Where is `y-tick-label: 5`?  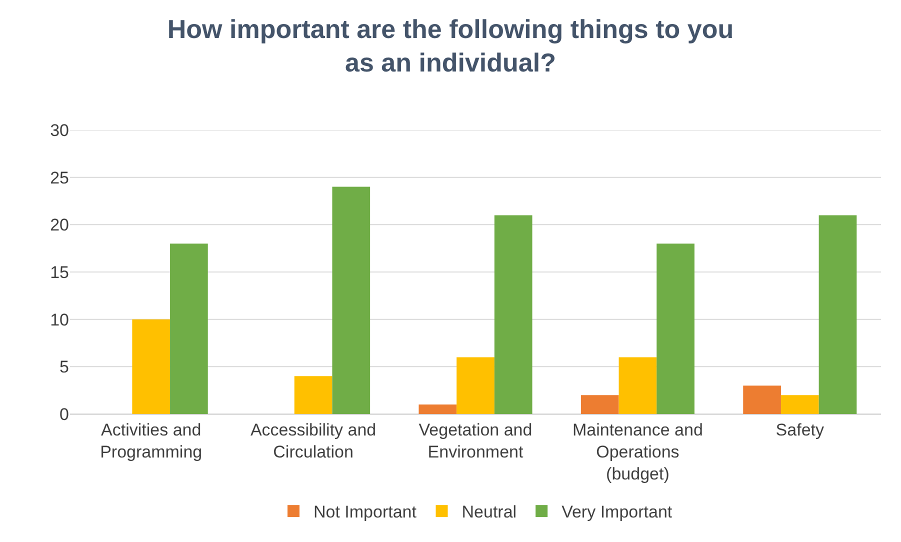 y-tick-label: 5 is located at coordinates (64, 367).